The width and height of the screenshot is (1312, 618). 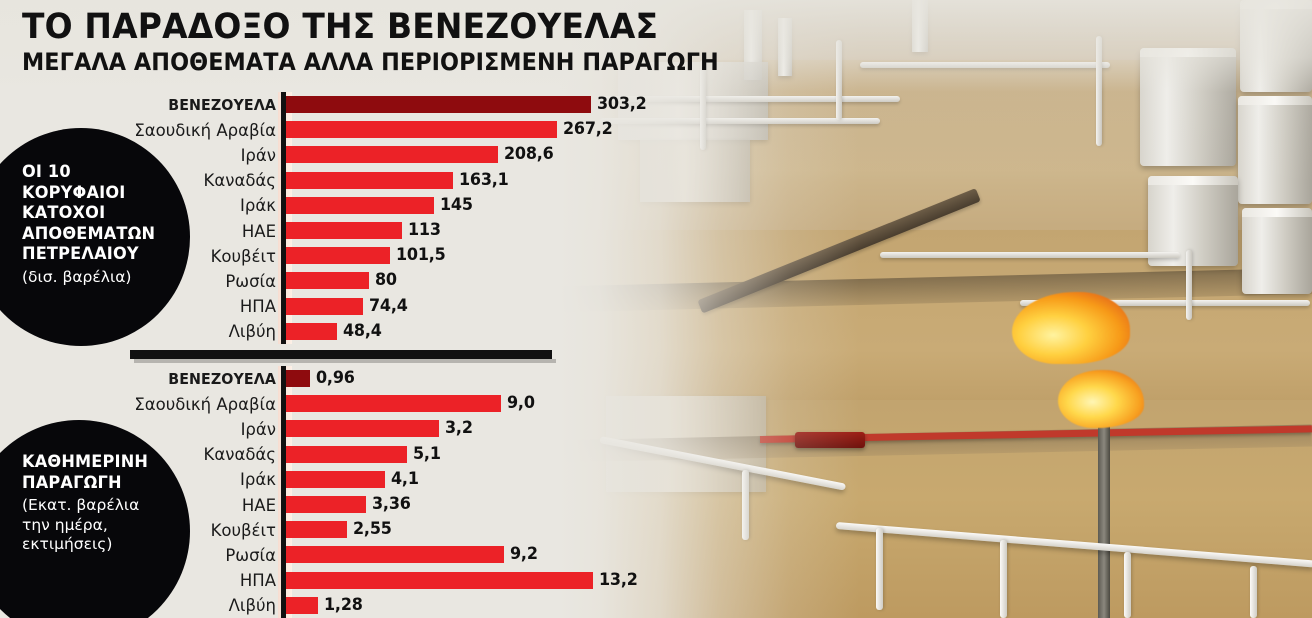 I want to click on chart-row: Ιράκ 4,1, so click(x=360, y=480).